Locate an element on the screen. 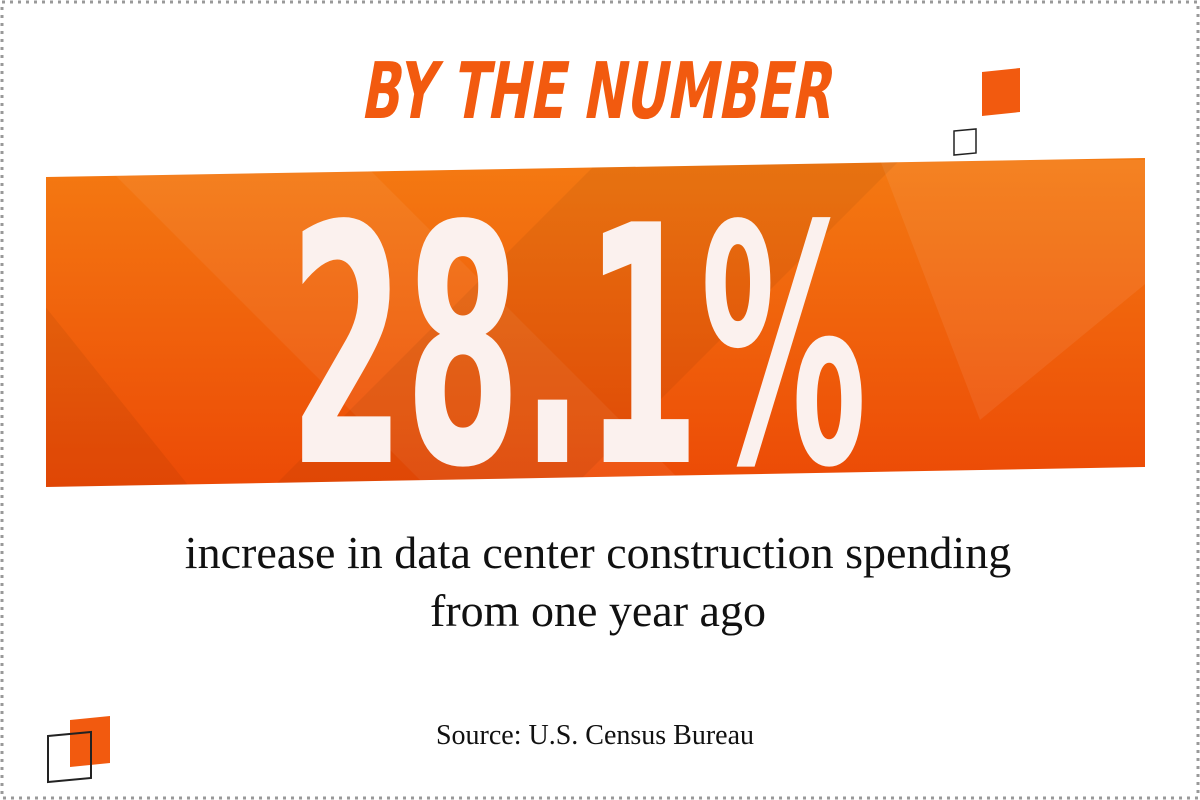  title: BY THE NUMBER is located at coordinates (600, 91).